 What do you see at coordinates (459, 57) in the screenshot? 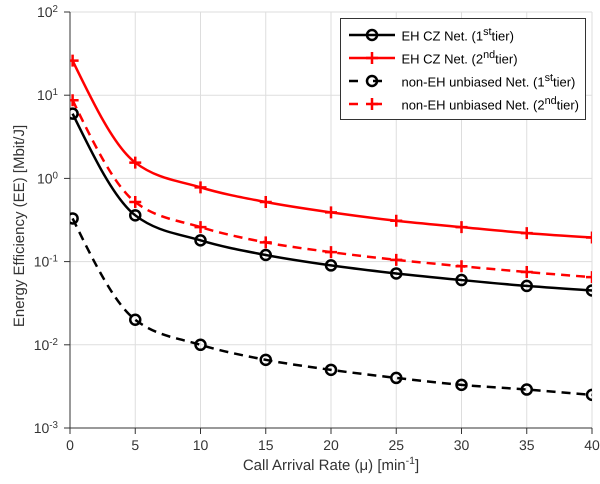
I see `legend-label: EH CZ Net. (2$^{nd}$tier)` at bounding box center [459, 57].